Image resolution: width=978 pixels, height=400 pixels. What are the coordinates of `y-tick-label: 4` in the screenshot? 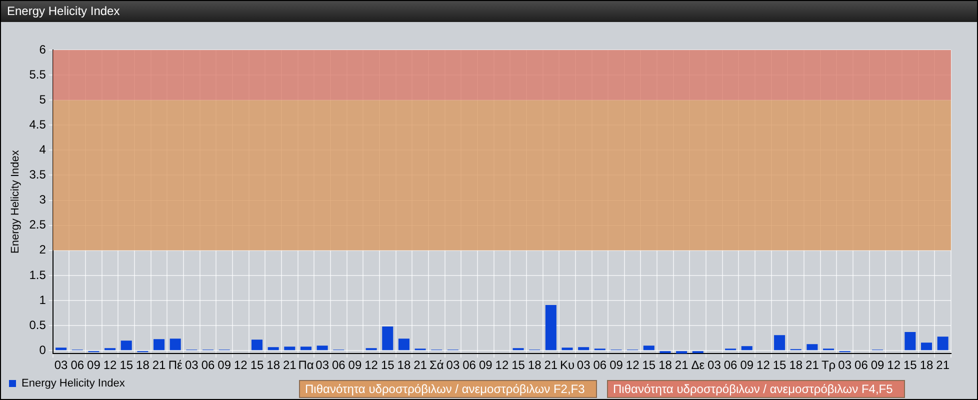 It's located at (42, 149).